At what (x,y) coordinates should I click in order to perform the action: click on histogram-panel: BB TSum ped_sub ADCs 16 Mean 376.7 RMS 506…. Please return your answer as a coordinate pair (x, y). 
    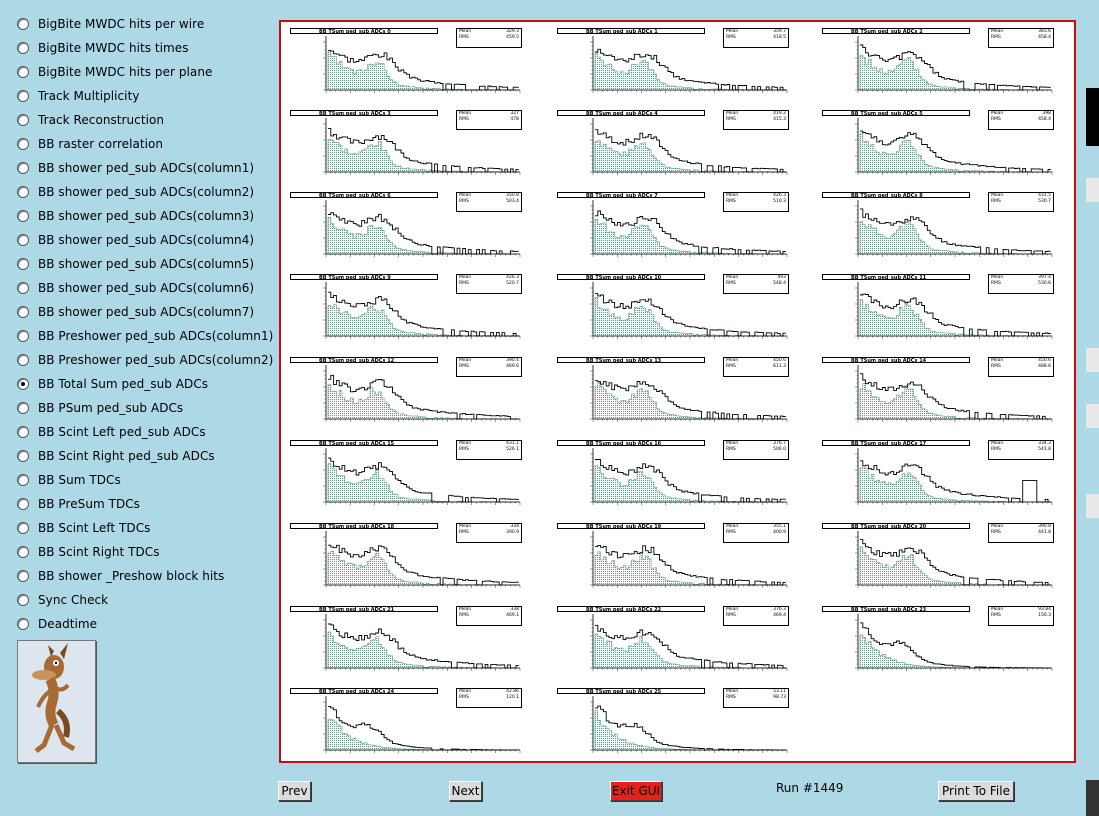
    Looking at the image, I should click on (673, 476).